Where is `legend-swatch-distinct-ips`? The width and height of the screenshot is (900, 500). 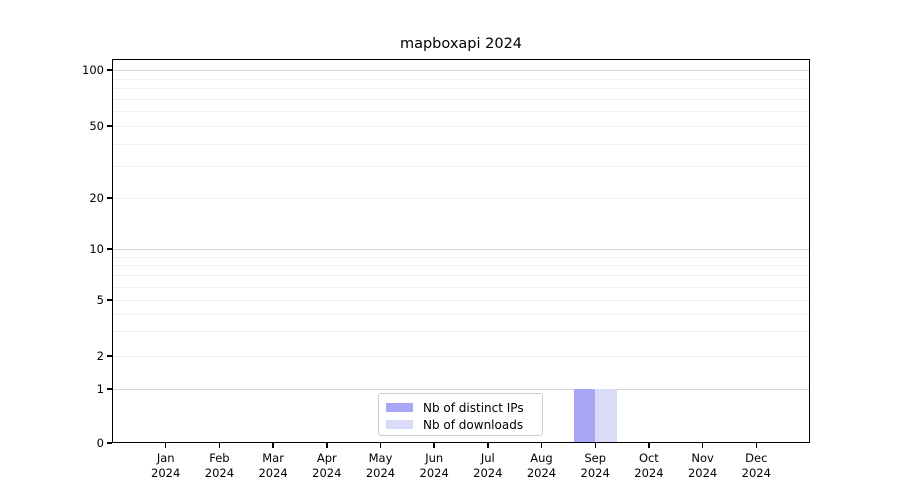 legend-swatch-distinct-ips is located at coordinates (399, 407).